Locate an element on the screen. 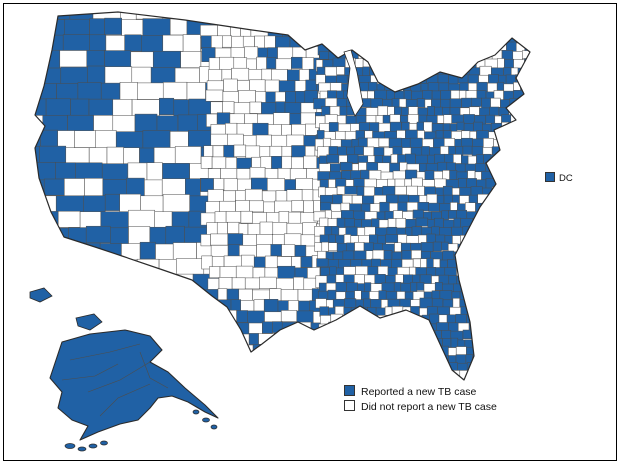 The image size is (620, 464). legend-label-not-reported: Did not report a new TB case is located at coordinates (429, 407).